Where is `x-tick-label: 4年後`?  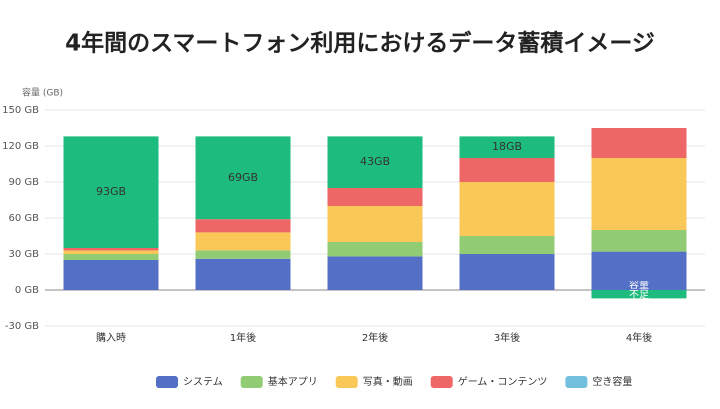
x-tick-label: 4年後 is located at coordinates (639, 337).